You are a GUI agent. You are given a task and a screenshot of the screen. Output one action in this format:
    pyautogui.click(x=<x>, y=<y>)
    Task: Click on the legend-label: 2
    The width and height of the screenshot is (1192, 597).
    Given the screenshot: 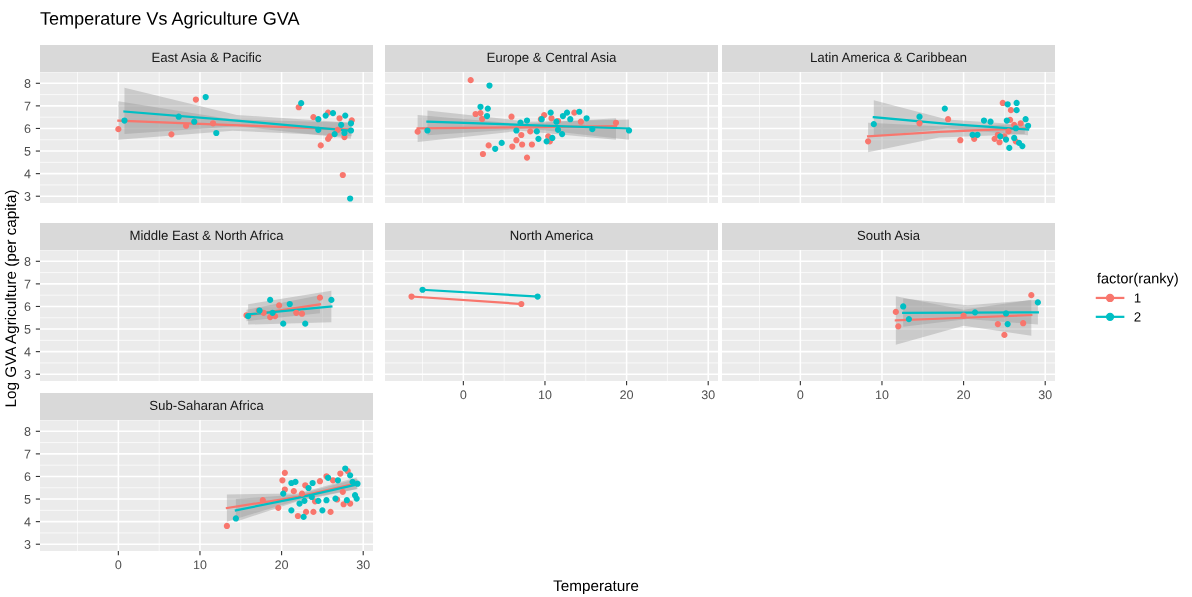 What is the action you would take?
    pyautogui.click(x=1137, y=317)
    